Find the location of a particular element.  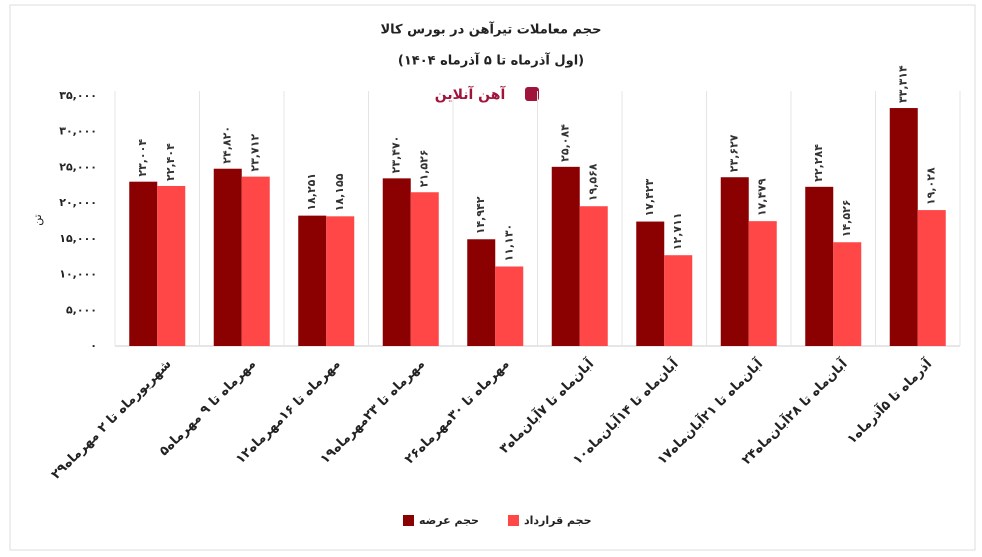

value-label: ۱۱,۱۳۰ is located at coordinates (508, 243).